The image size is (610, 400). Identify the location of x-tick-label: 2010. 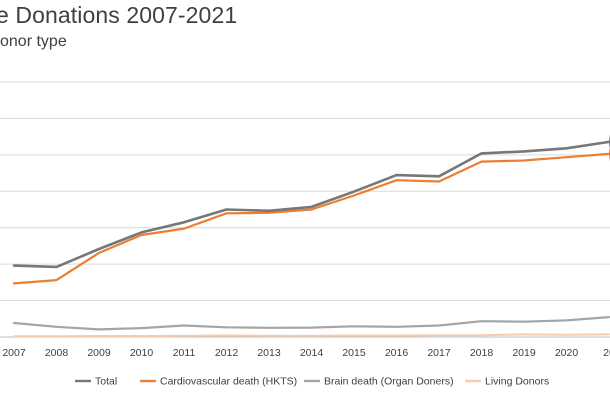
(142, 353).